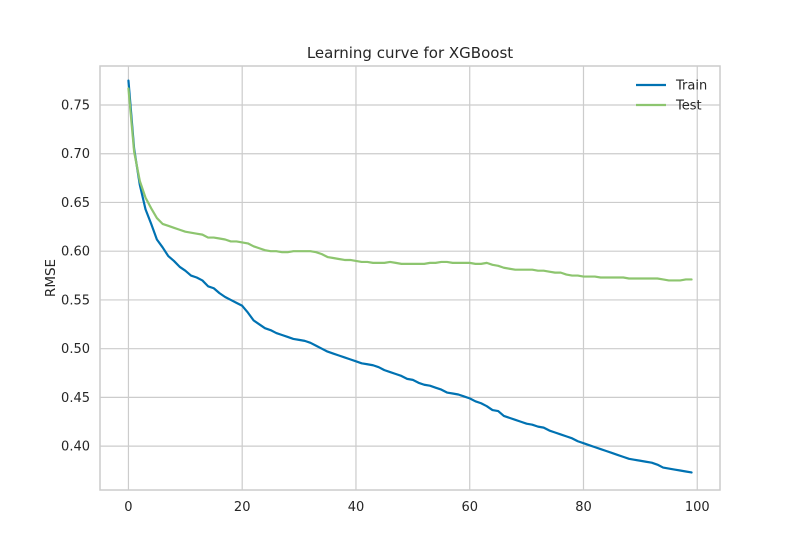 Image resolution: width=800 pixels, height=550 pixels. What do you see at coordinates (75, 154) in the screenshot?
I see `y-tick-label: 0.70` at bounding box center [75, 154].